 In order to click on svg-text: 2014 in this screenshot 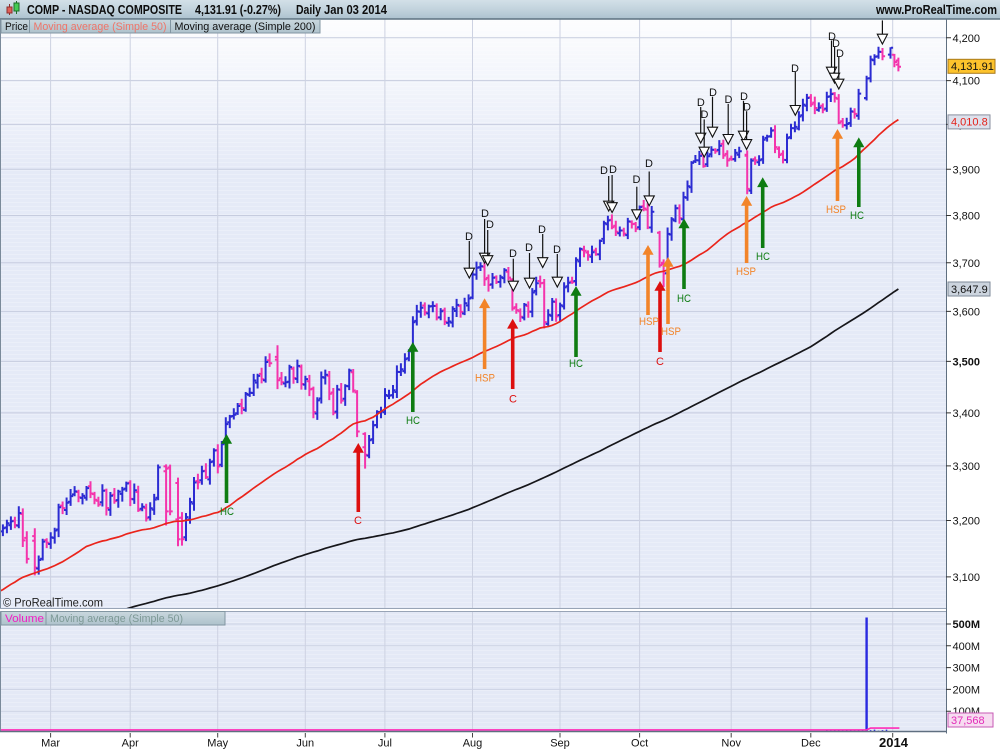, I will do `click(894, 742)`.